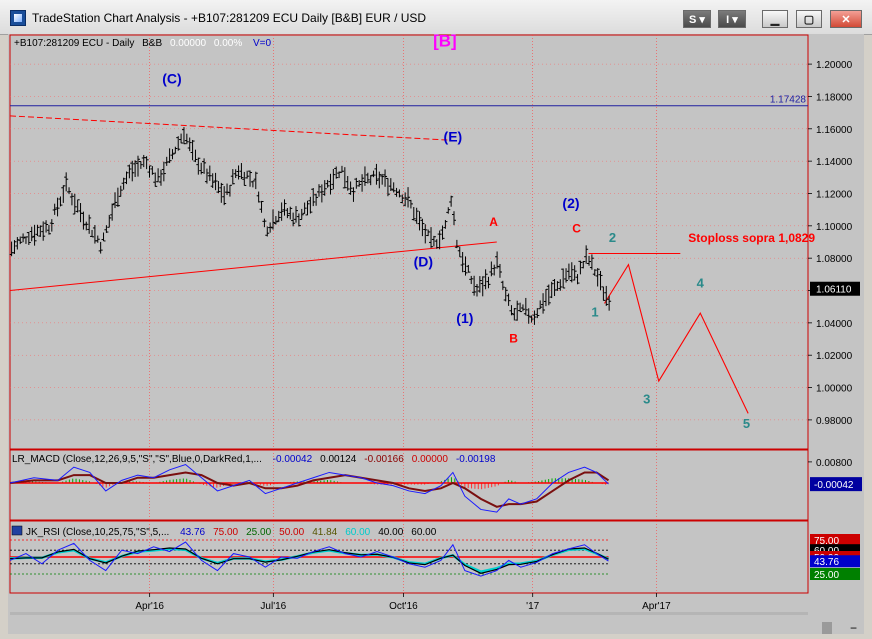 The width and height of the screenshot is (872, 639). I want to click on wave-label: 1, so click(594, 311).